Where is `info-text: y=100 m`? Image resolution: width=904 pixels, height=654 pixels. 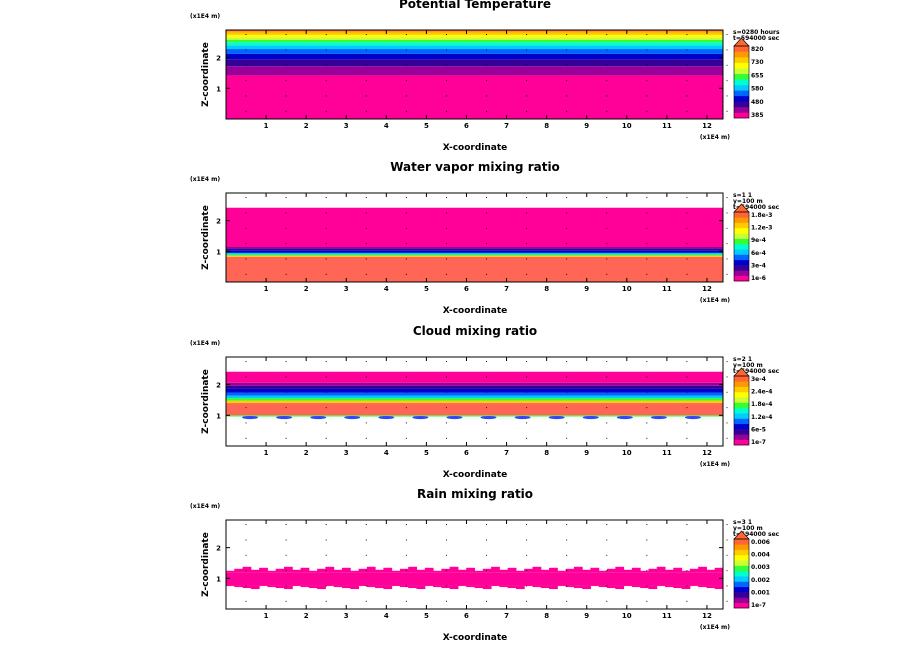 info-text: y=100 m is located at coordinates (748, 201).